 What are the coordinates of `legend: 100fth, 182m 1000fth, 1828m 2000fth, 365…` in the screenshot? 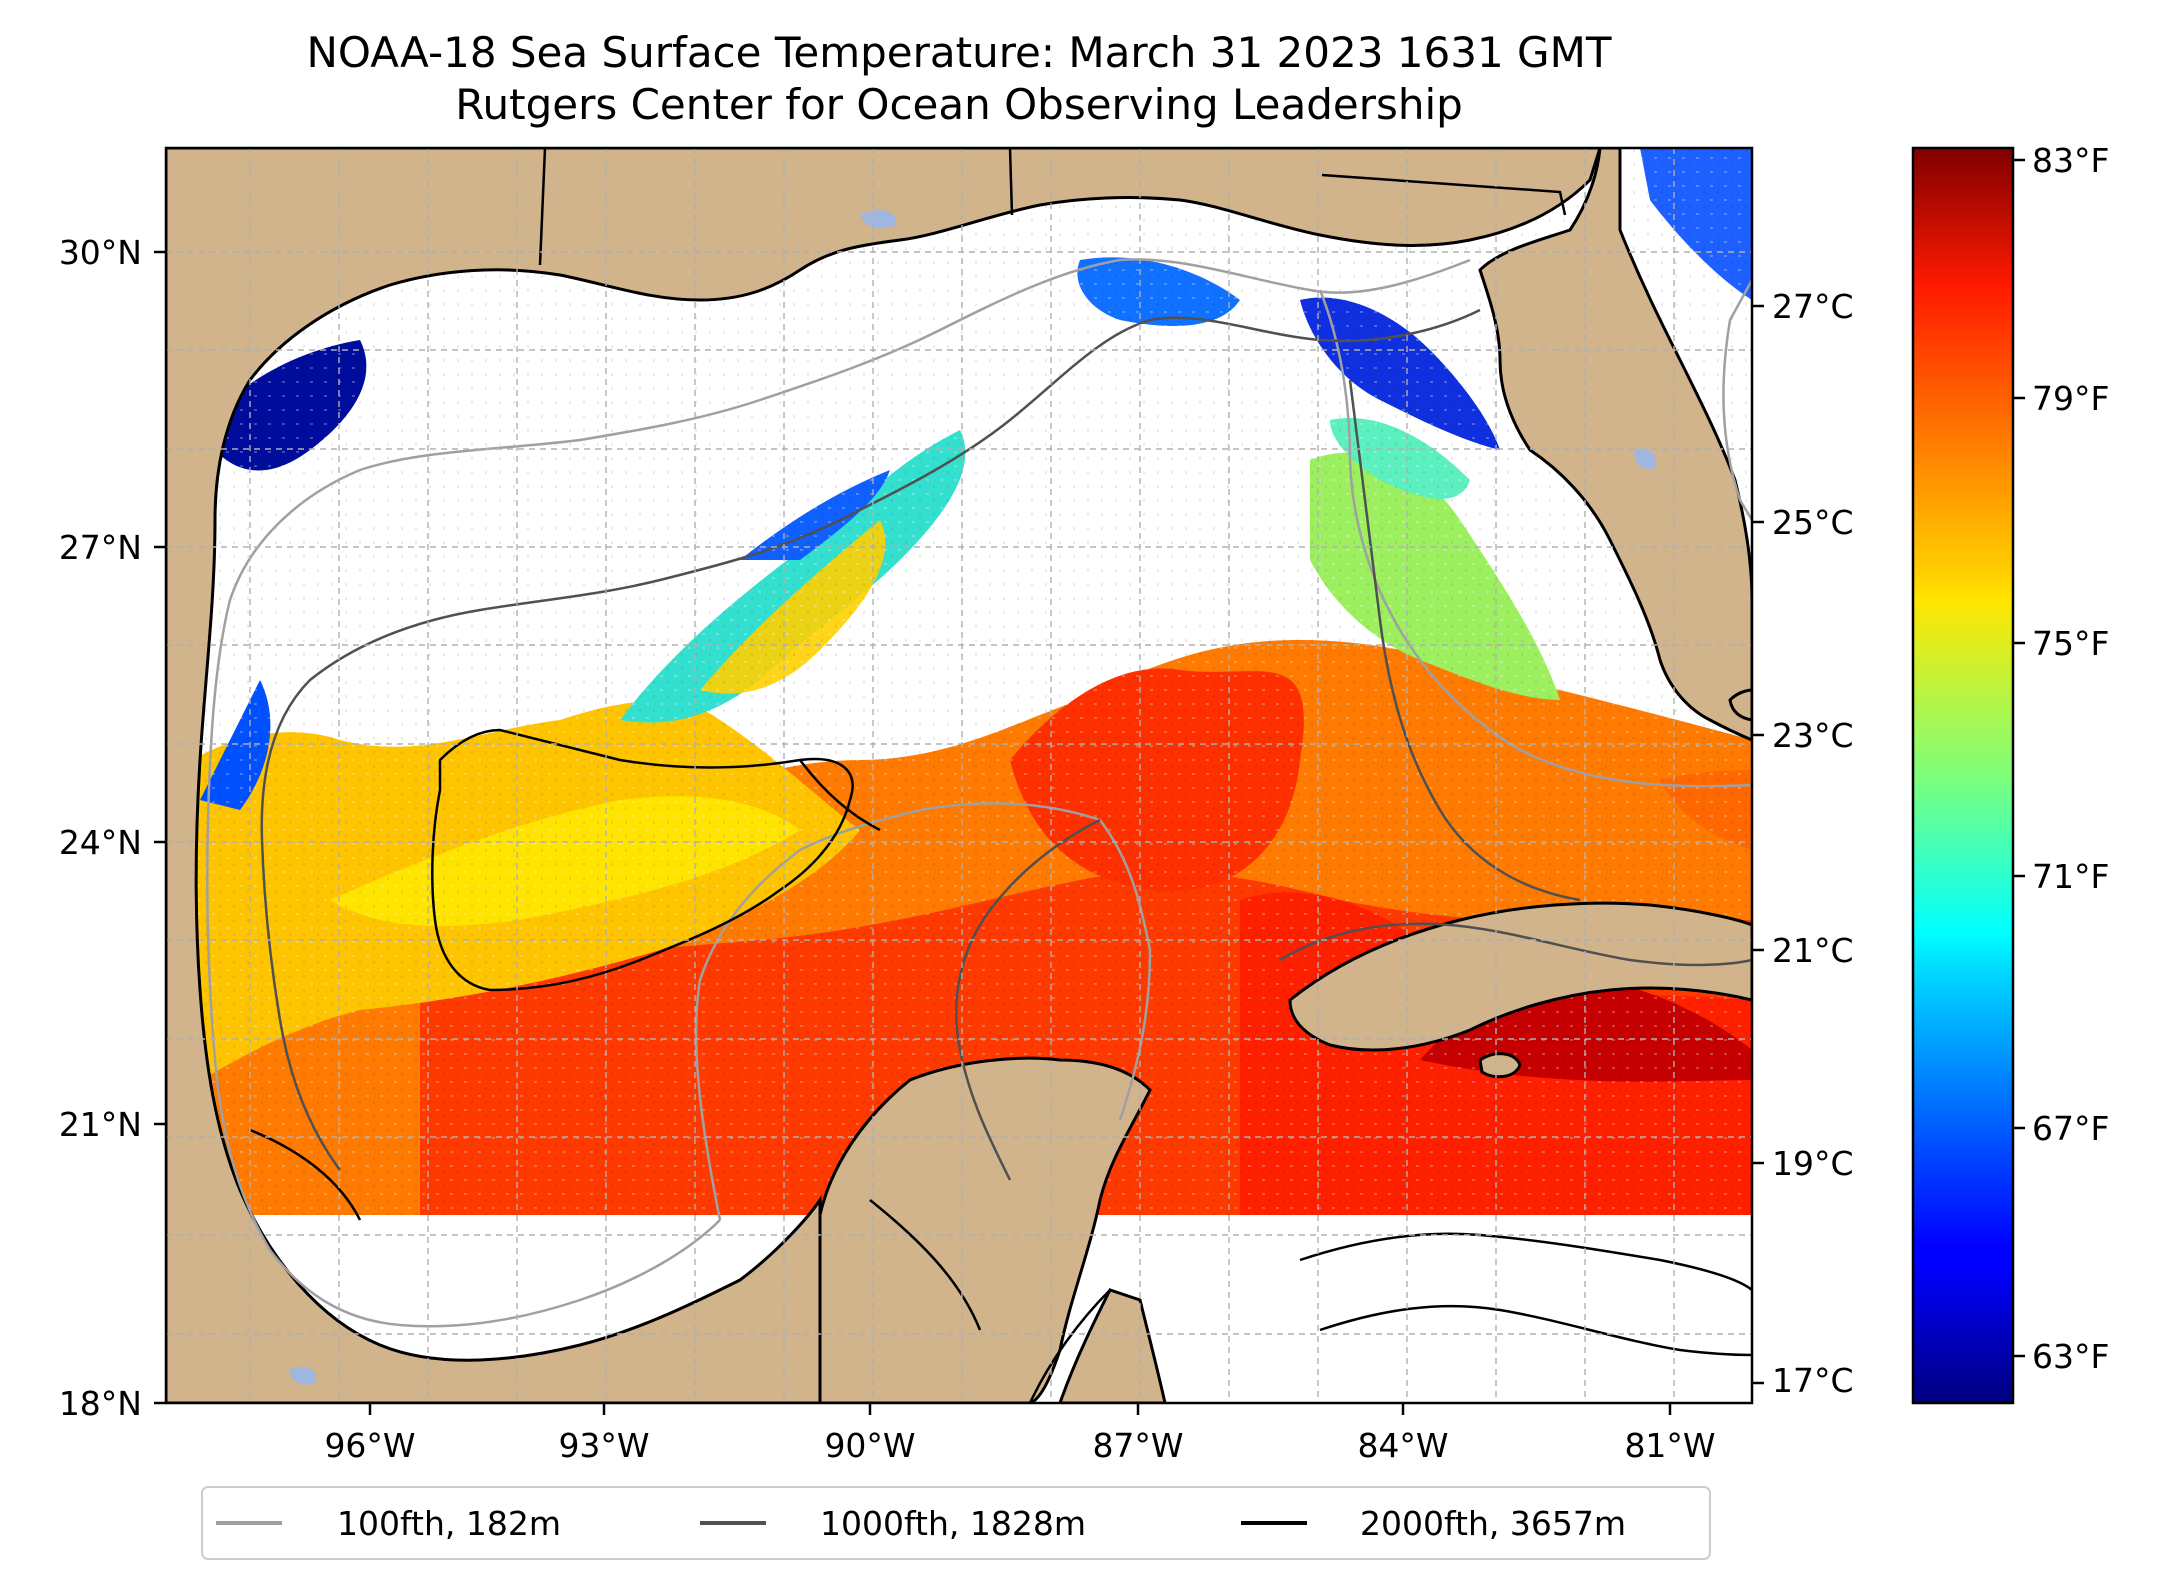 It's located at (956, 1523).